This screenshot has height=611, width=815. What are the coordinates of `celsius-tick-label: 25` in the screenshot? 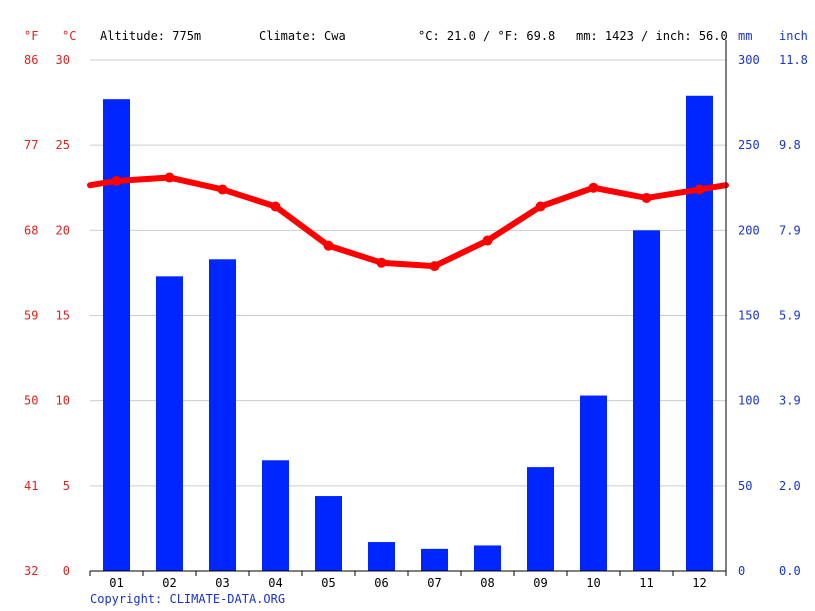 It's located at (63, 145).